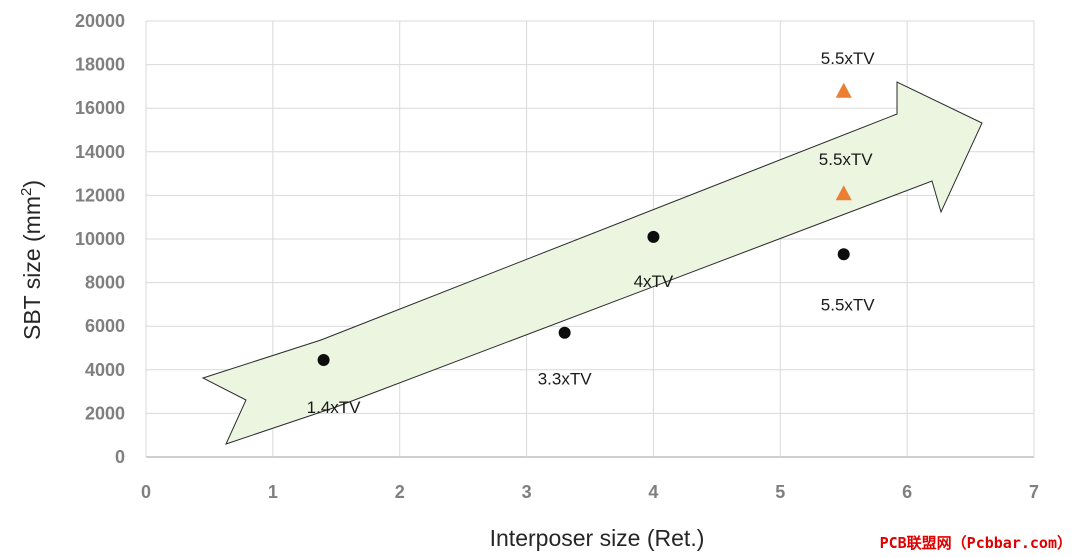 The image size is (1080, 557). Describe the element at coordinates (100, 152) in the screenshot. I see `y-tick-label: 14000` at that location.